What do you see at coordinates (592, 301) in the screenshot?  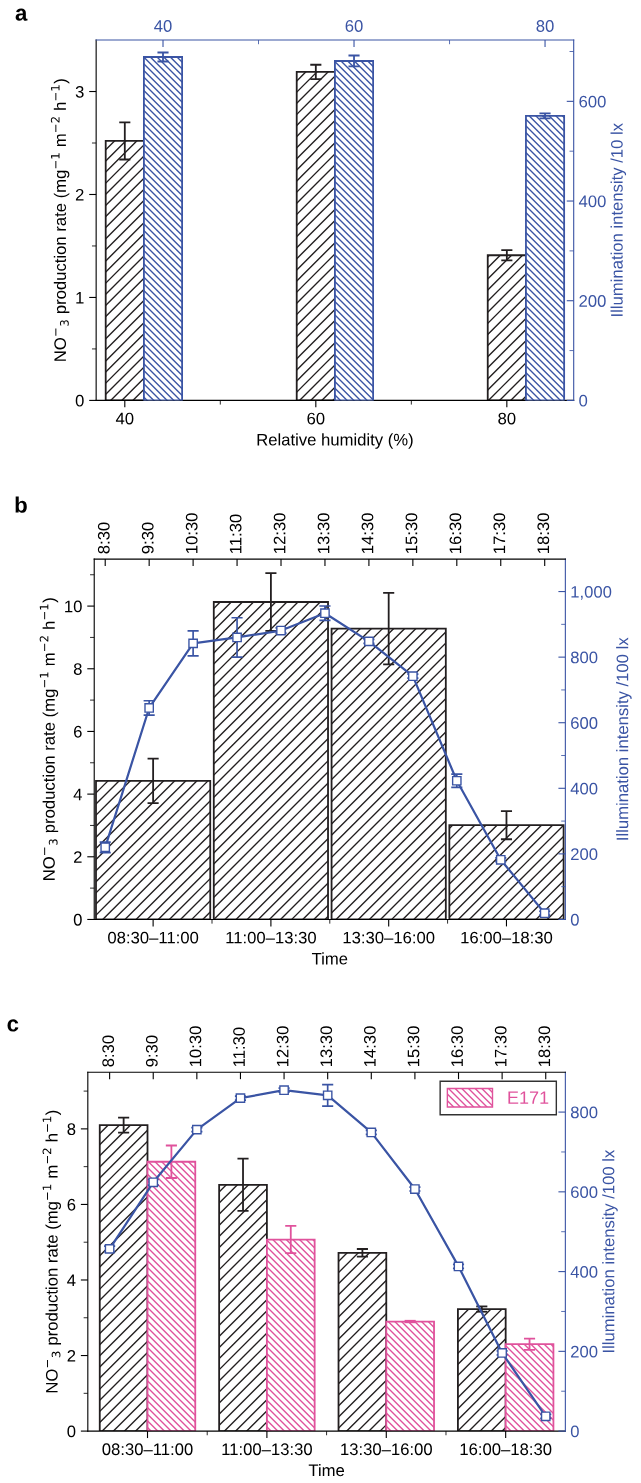 I see `y2-tick-label: 200` at bounding box center [592, 301].